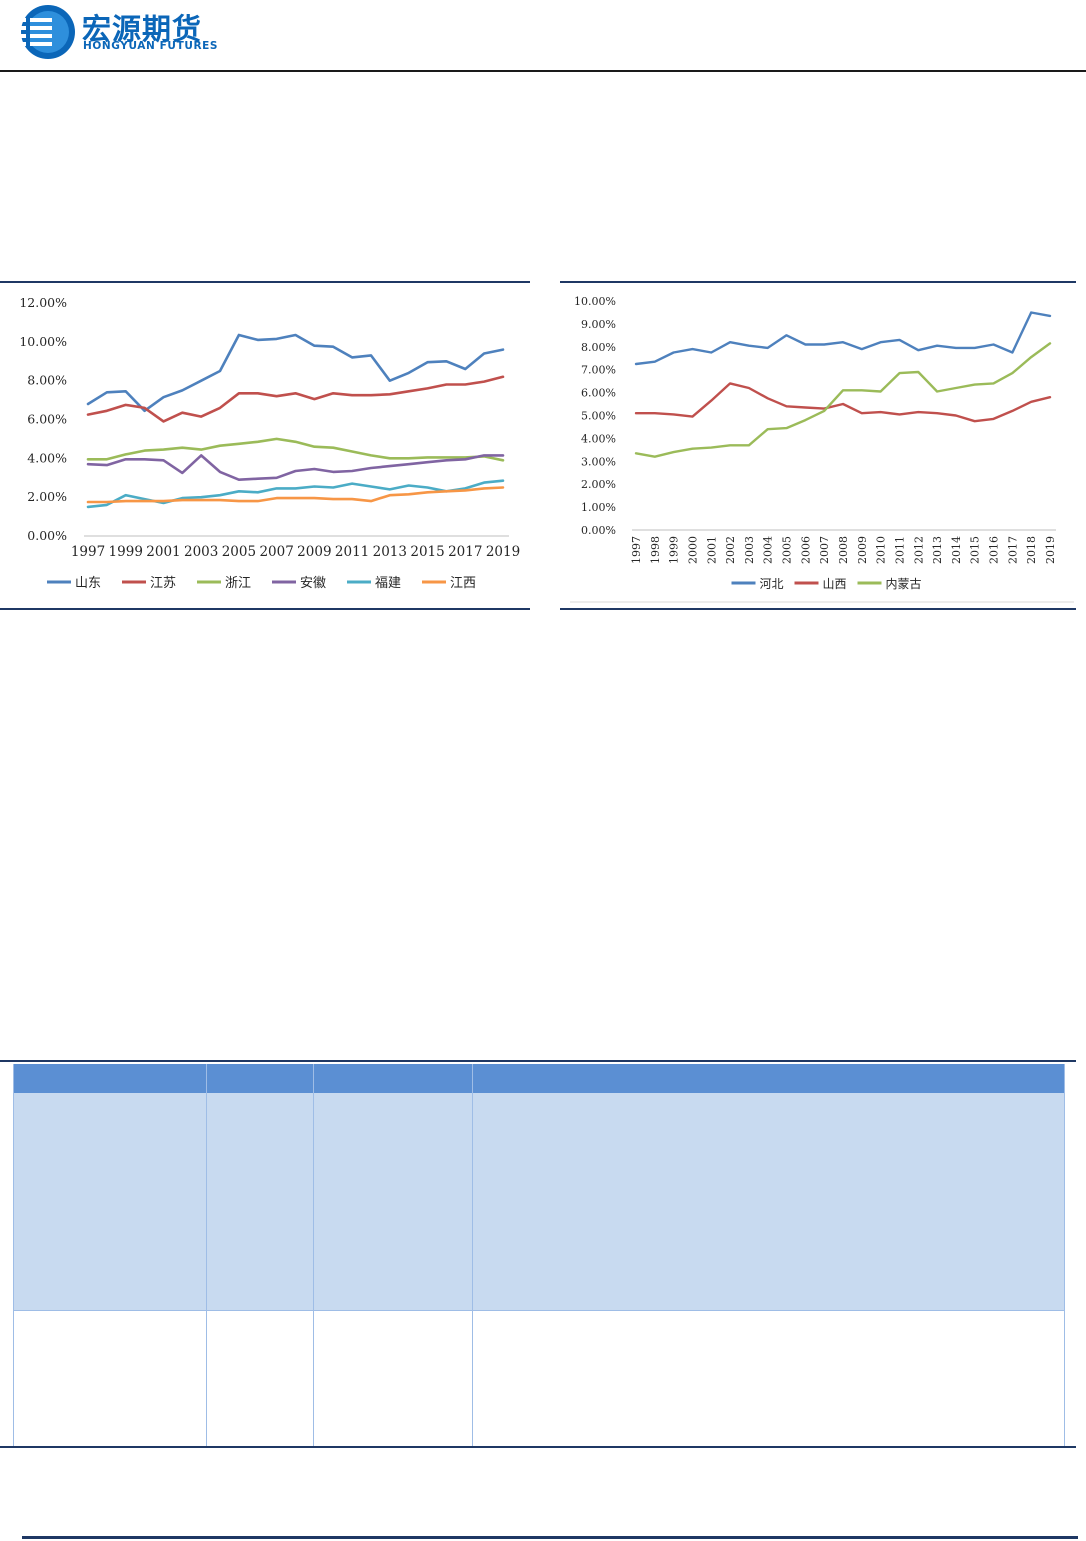  I want to click on x-tick-label: 1998, so click(655, 550).